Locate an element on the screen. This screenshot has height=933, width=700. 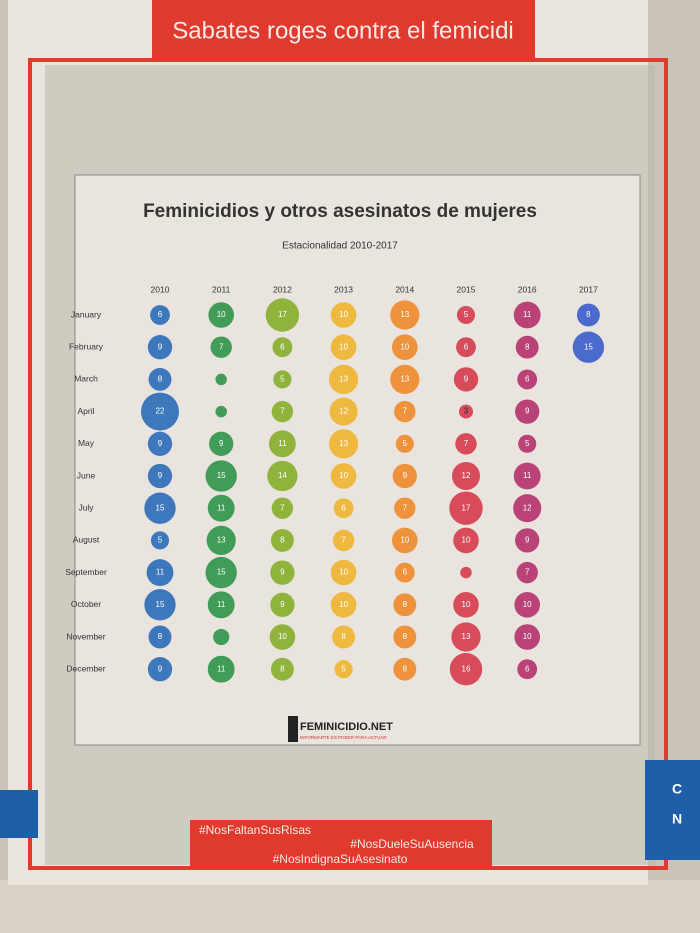
row-label: October is located at coordinates (86, 604).